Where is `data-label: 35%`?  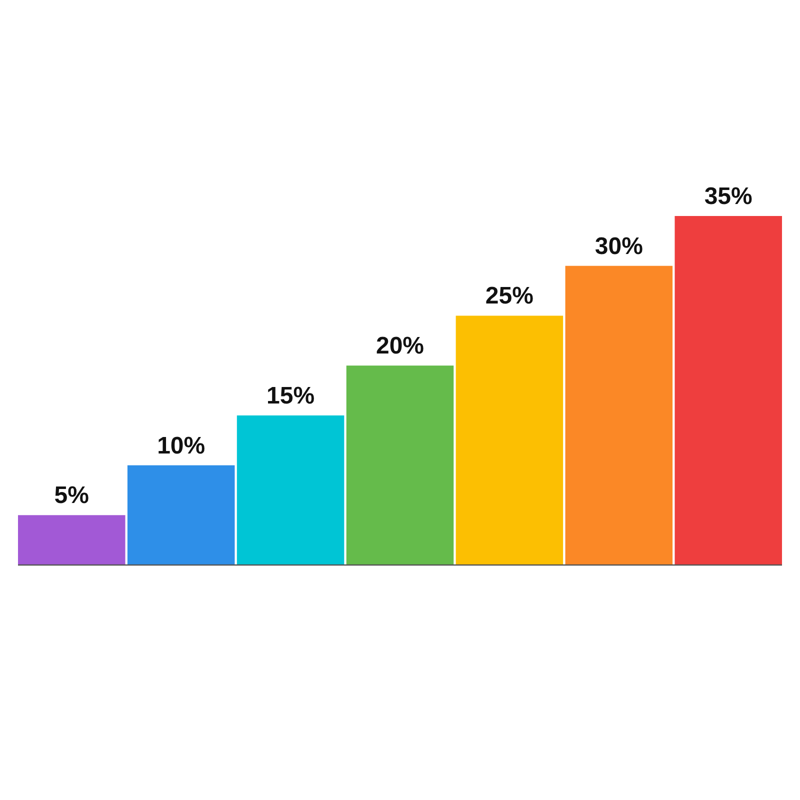 data-label: 35% is located at coordinates (728, 196).